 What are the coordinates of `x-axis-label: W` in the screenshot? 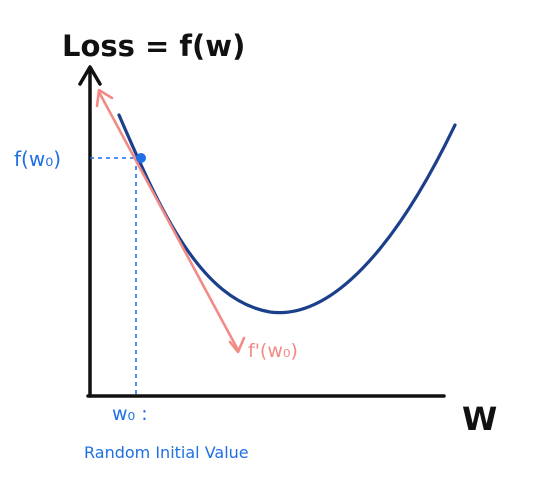 It's located at (479, 419).